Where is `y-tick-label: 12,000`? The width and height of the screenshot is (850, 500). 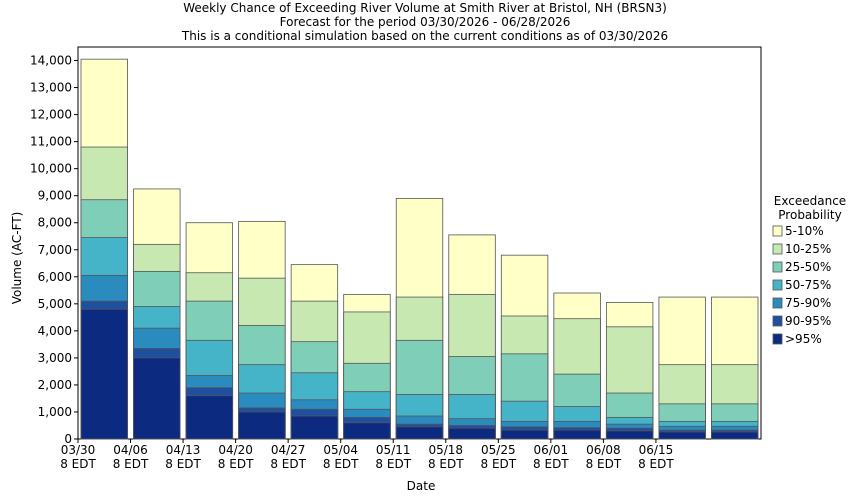 y-tick-label: 12,000 is located at coordinates (51, 115).